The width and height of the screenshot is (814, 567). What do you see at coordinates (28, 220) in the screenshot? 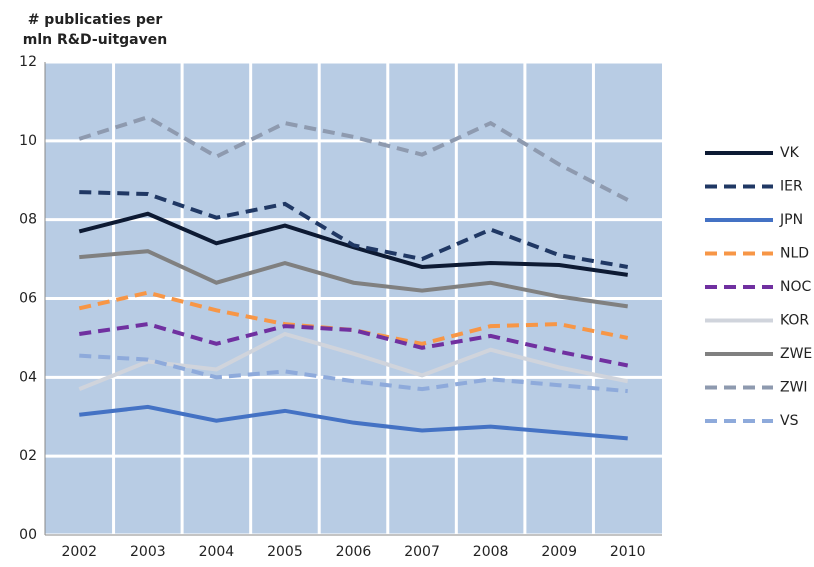
I see `y-tick-label: 08` at bounding box center [28, 220].